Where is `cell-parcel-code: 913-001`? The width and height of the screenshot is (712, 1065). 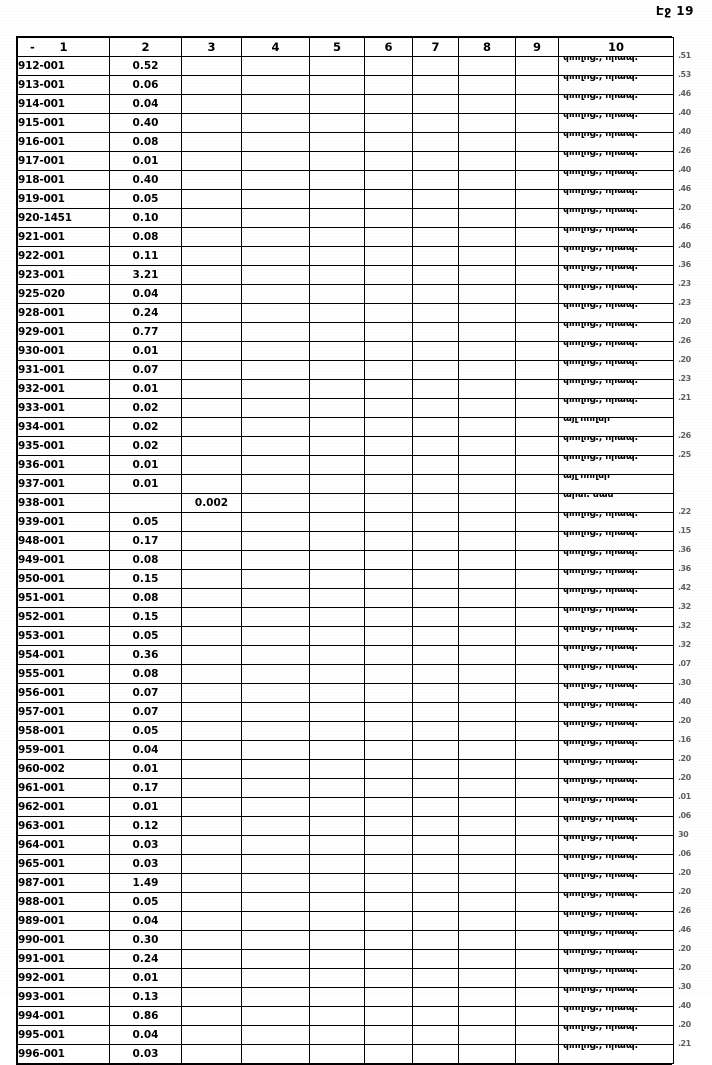 cell-parcel-code: 913-001 is located at coordinates (63, 85).